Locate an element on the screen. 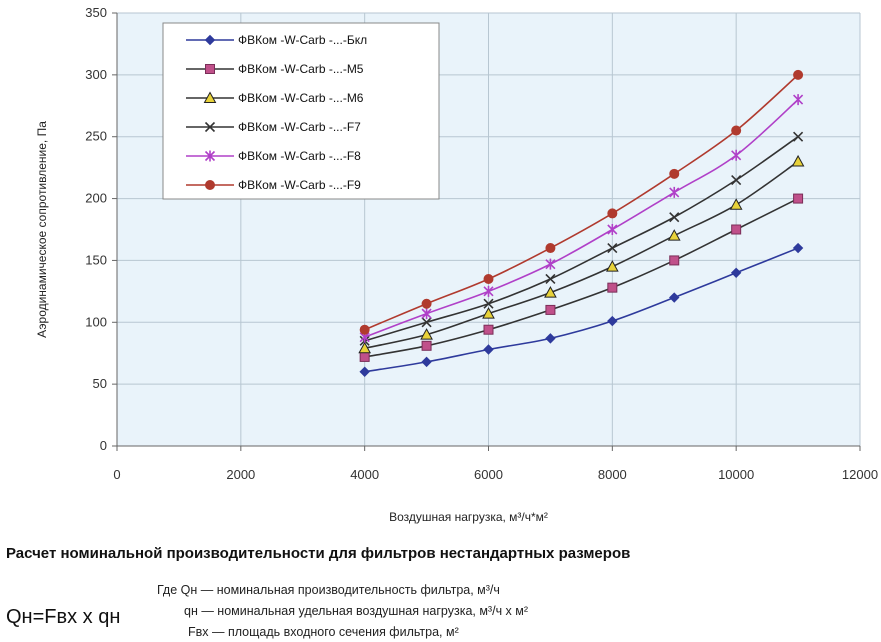 The height and width of the screenshot is (642, 881). x-tick-label: 6000 is located at coordinates (488, 474).